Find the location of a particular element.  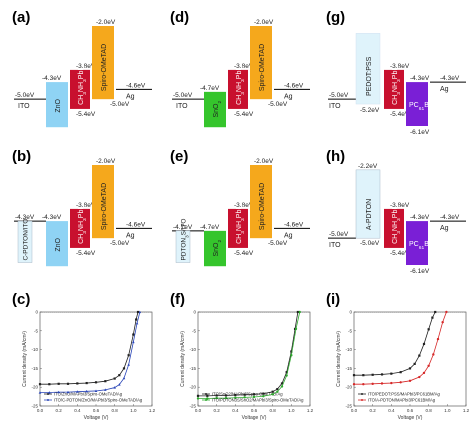

absorber-layer is located at coordinates (394, 228).